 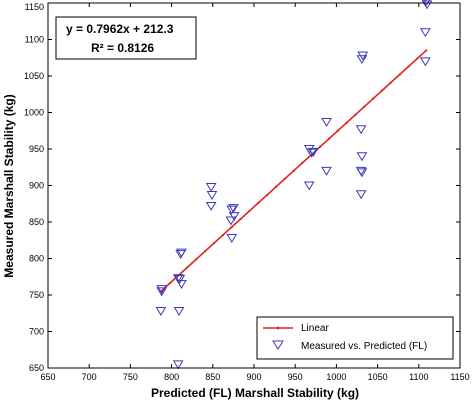 I want to click on x-tick-label: 800, so click(x=171, y=377).